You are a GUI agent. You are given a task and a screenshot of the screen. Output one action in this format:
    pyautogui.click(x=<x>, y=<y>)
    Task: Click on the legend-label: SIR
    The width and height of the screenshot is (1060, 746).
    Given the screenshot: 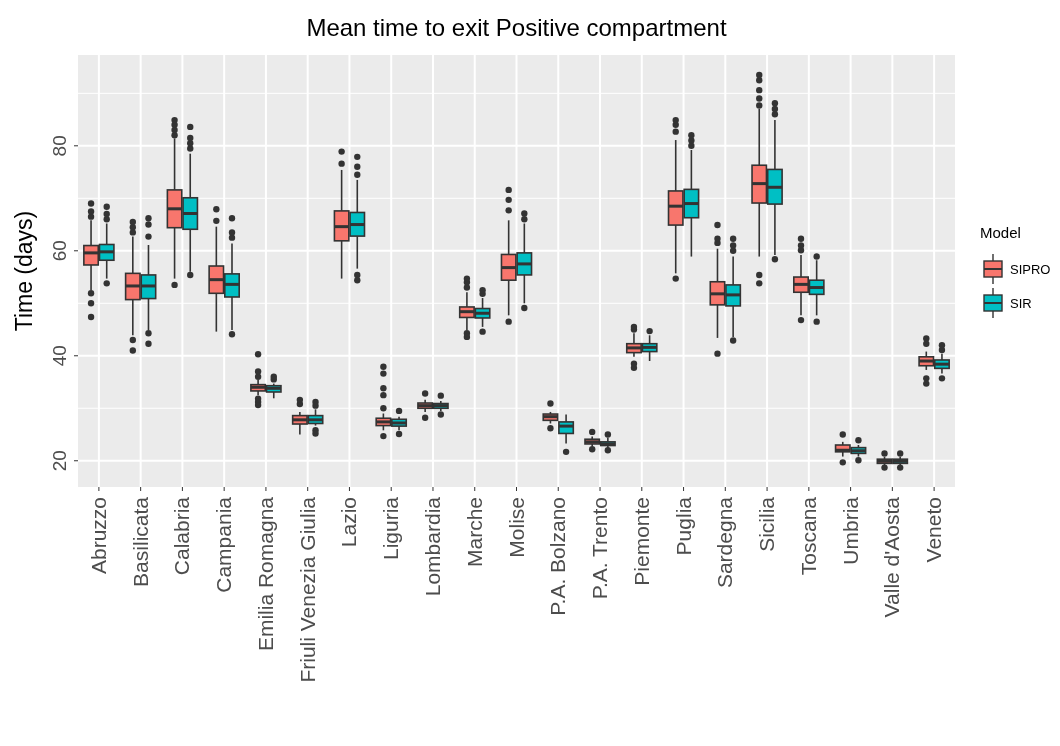 What is the action you would take?
    pyautogui.click(x=1021, y=303)
    